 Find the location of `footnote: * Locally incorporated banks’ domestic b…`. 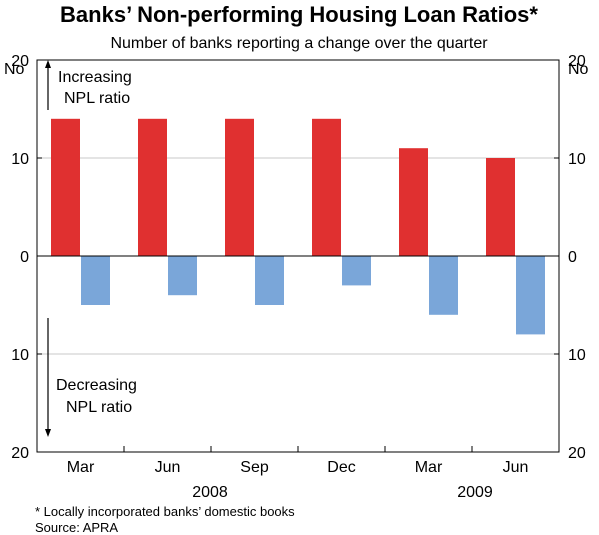

footnote: * Locally incorporated banks’ domestic b… is located at coordinates (165, 511).